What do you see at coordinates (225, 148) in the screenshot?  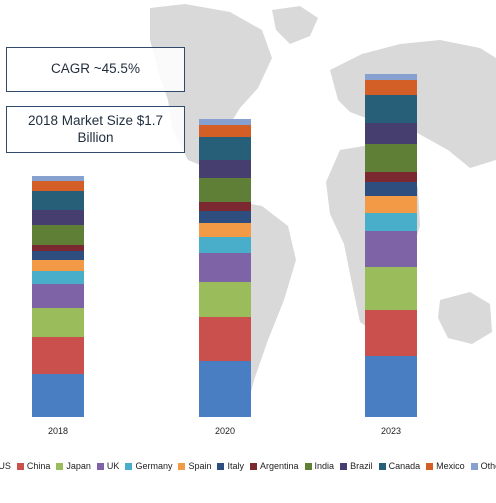 I see `bar-segment-canada-2020` at bounding box center [225, 148].